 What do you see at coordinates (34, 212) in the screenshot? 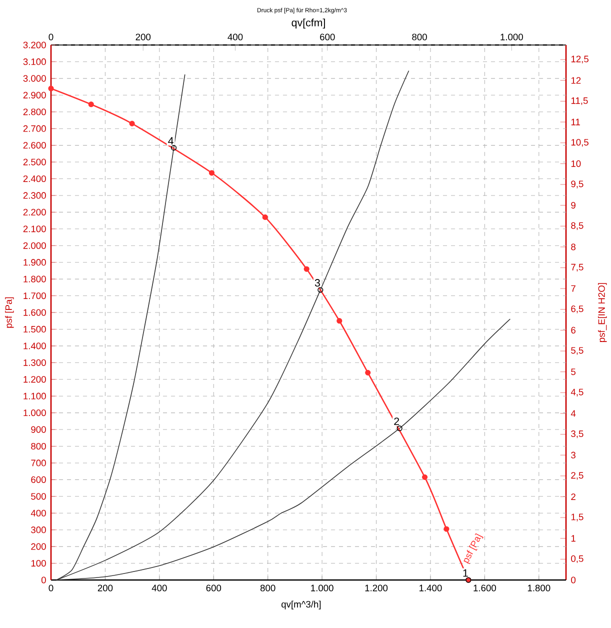
I see `y-tick-label: 2.200` at bounding box center [34, 212].